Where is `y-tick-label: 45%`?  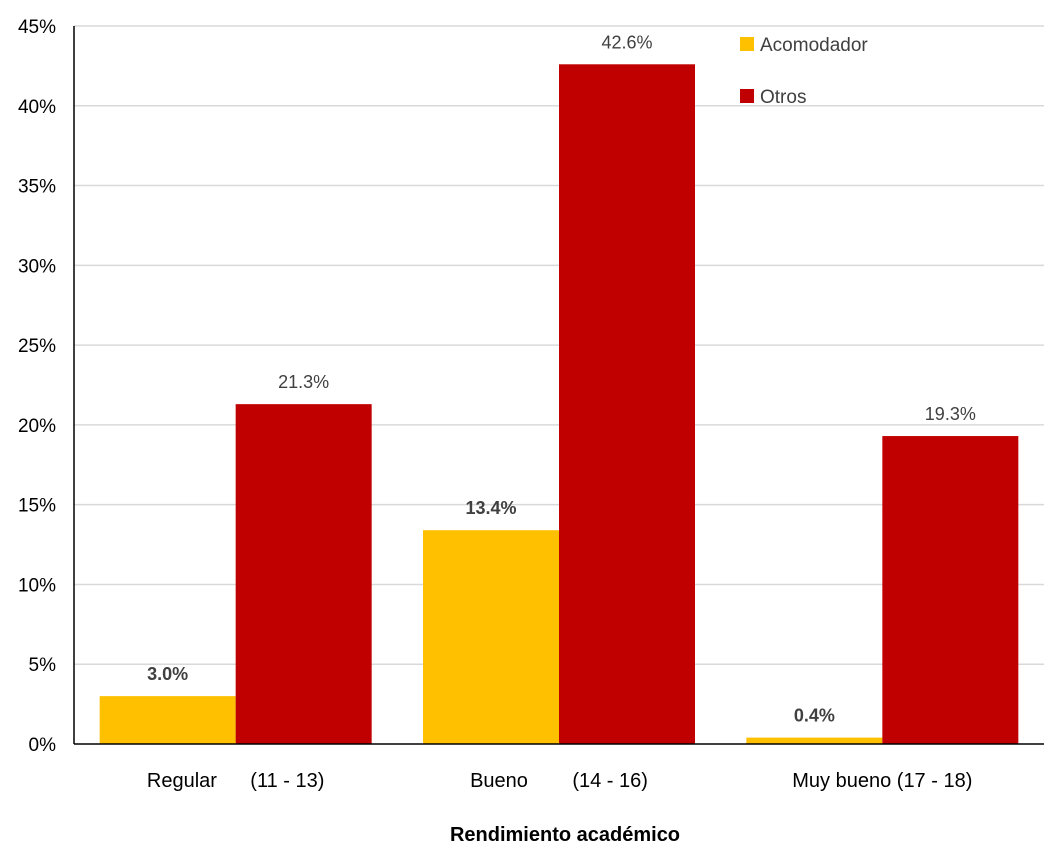
y-tick-label: 45% is located at coordinates (37, 27).